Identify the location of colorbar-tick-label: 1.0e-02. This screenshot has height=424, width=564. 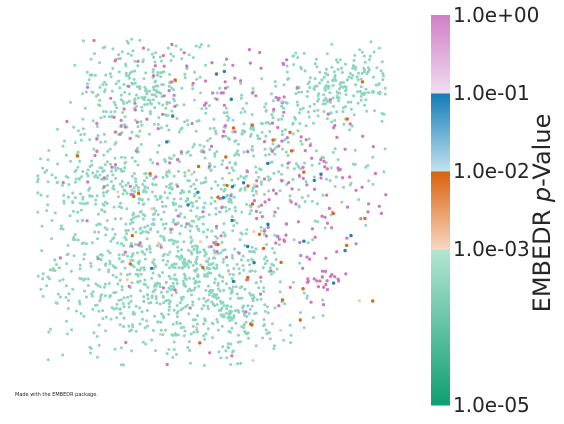
(491, 171).